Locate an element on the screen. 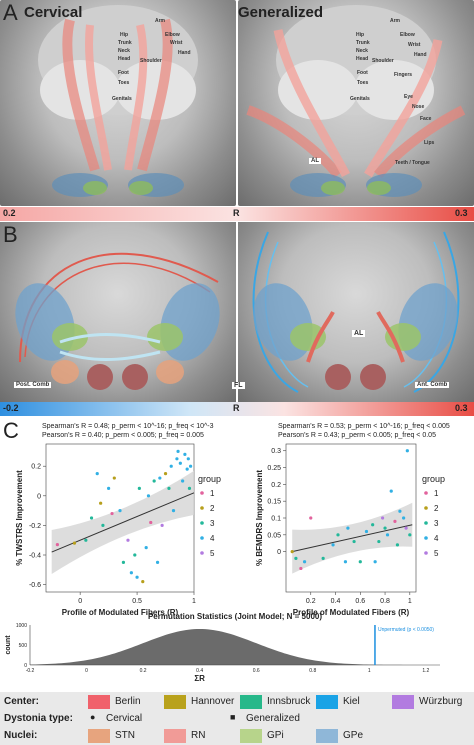 Image resolution: width=474 pixels, height=745 pixels. group-legend-label: 3 is located at coordinates (212, 523).